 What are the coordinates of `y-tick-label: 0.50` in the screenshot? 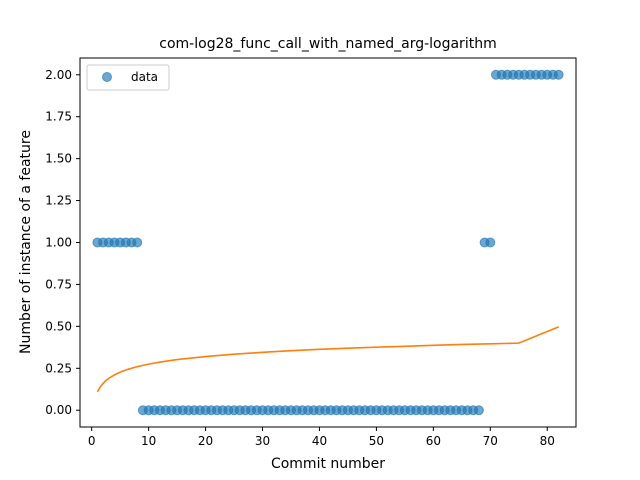 It's located at (58, 326).